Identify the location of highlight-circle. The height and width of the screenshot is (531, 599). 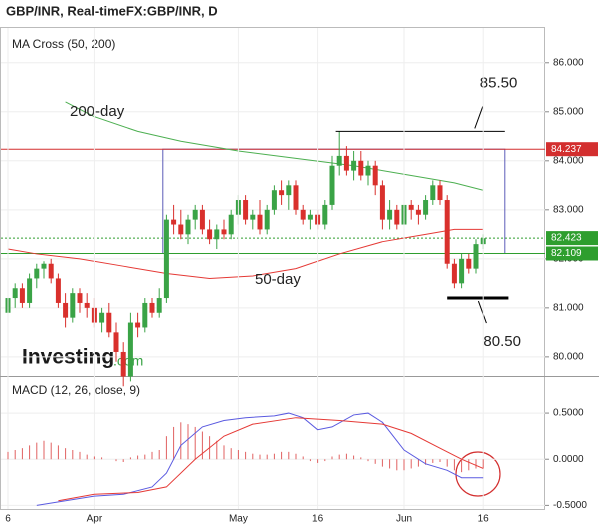
(478, 474).